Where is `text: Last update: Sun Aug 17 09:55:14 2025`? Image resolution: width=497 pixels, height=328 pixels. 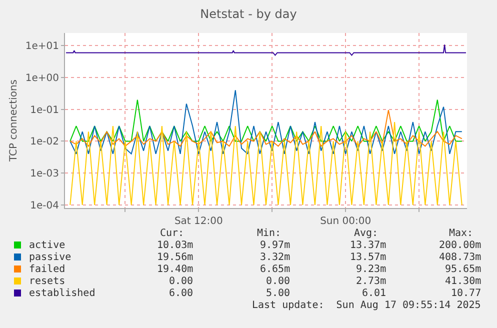
text: Last update: Sun Aug 17 09:55:14 2025 is located at coordinates (366, 305).